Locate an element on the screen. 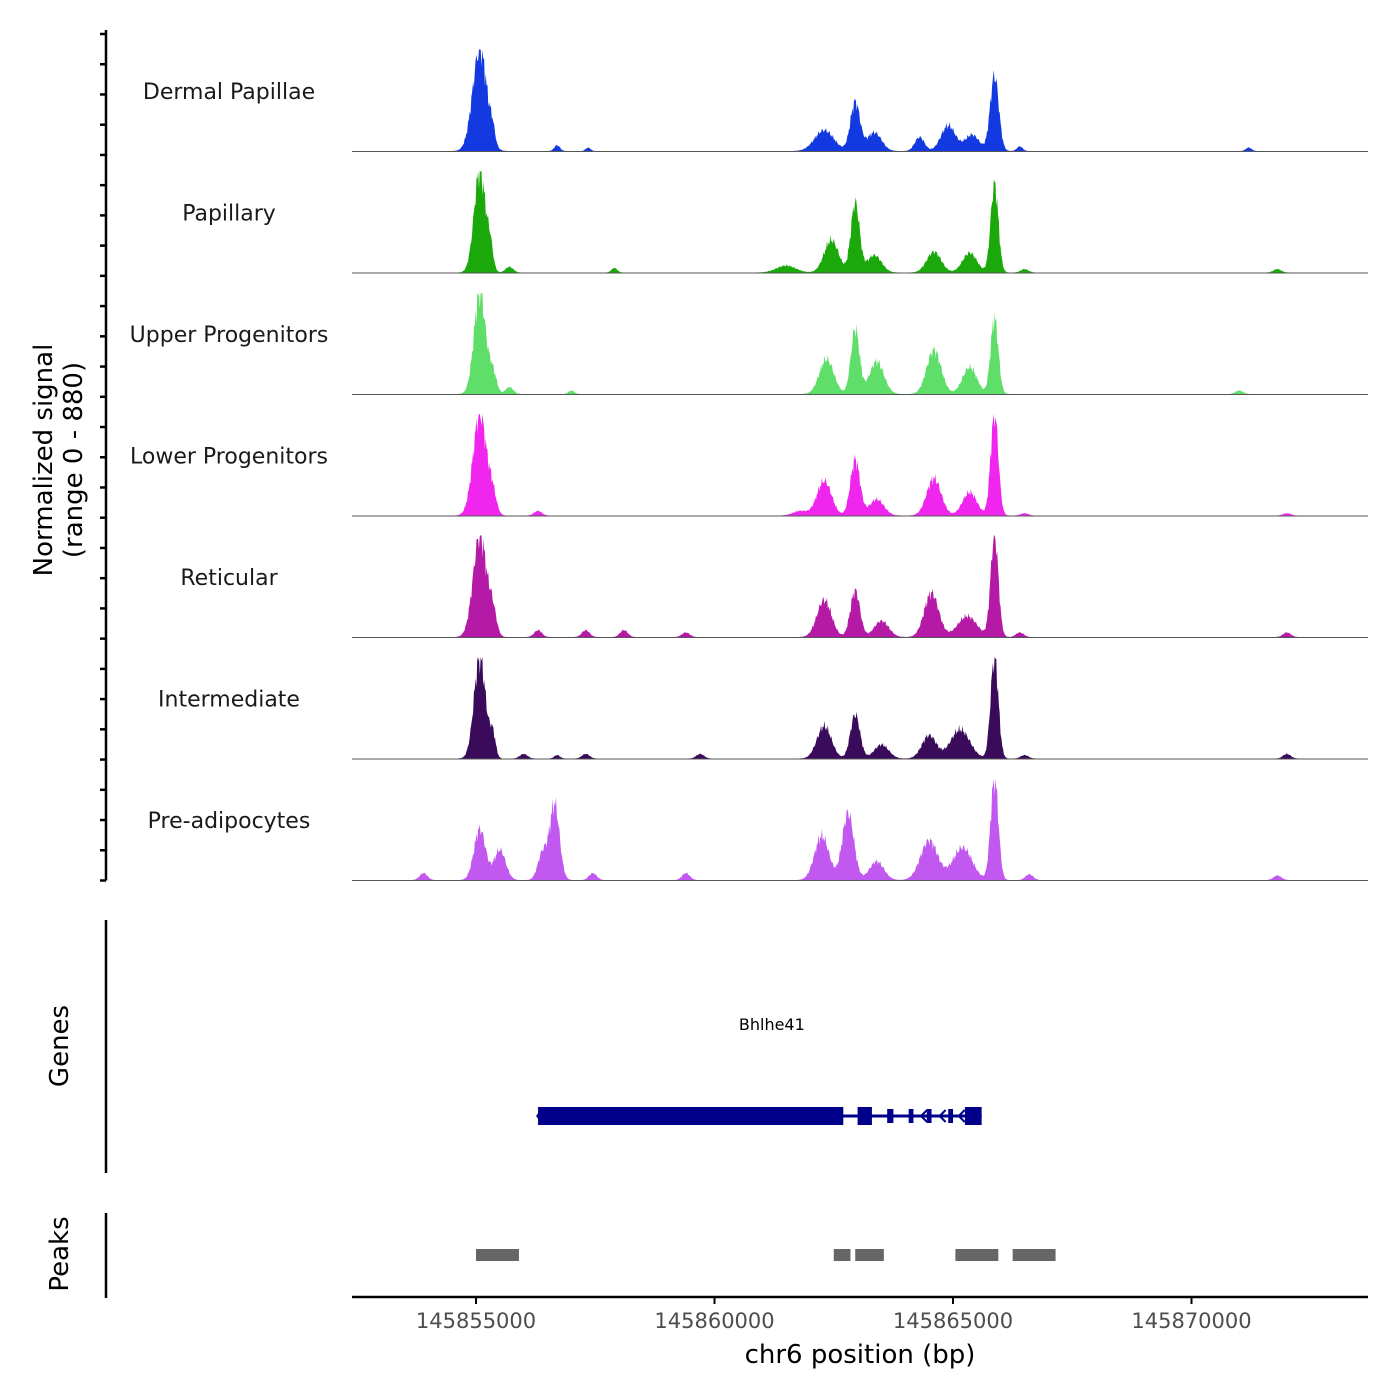 The height and width of the screenshot is (1400, 1400). gene-bhlhe41: Bhlhe41 is located at coordinates (759, 1070).